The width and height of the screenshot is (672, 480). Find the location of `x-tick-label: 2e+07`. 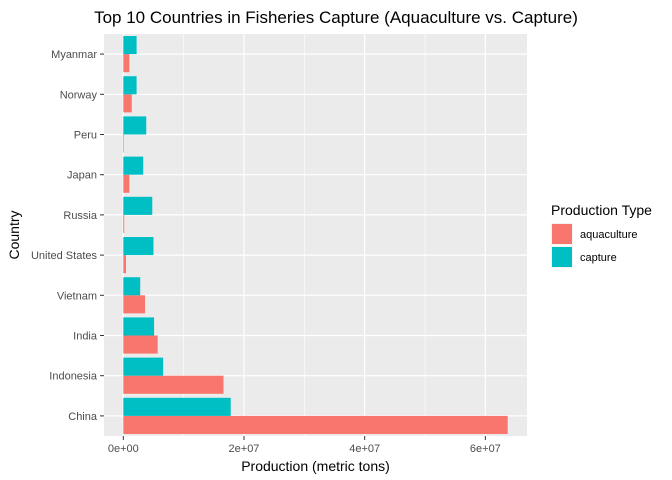

x-tick-label: 2e+07 is located at coordinates (244, 449).